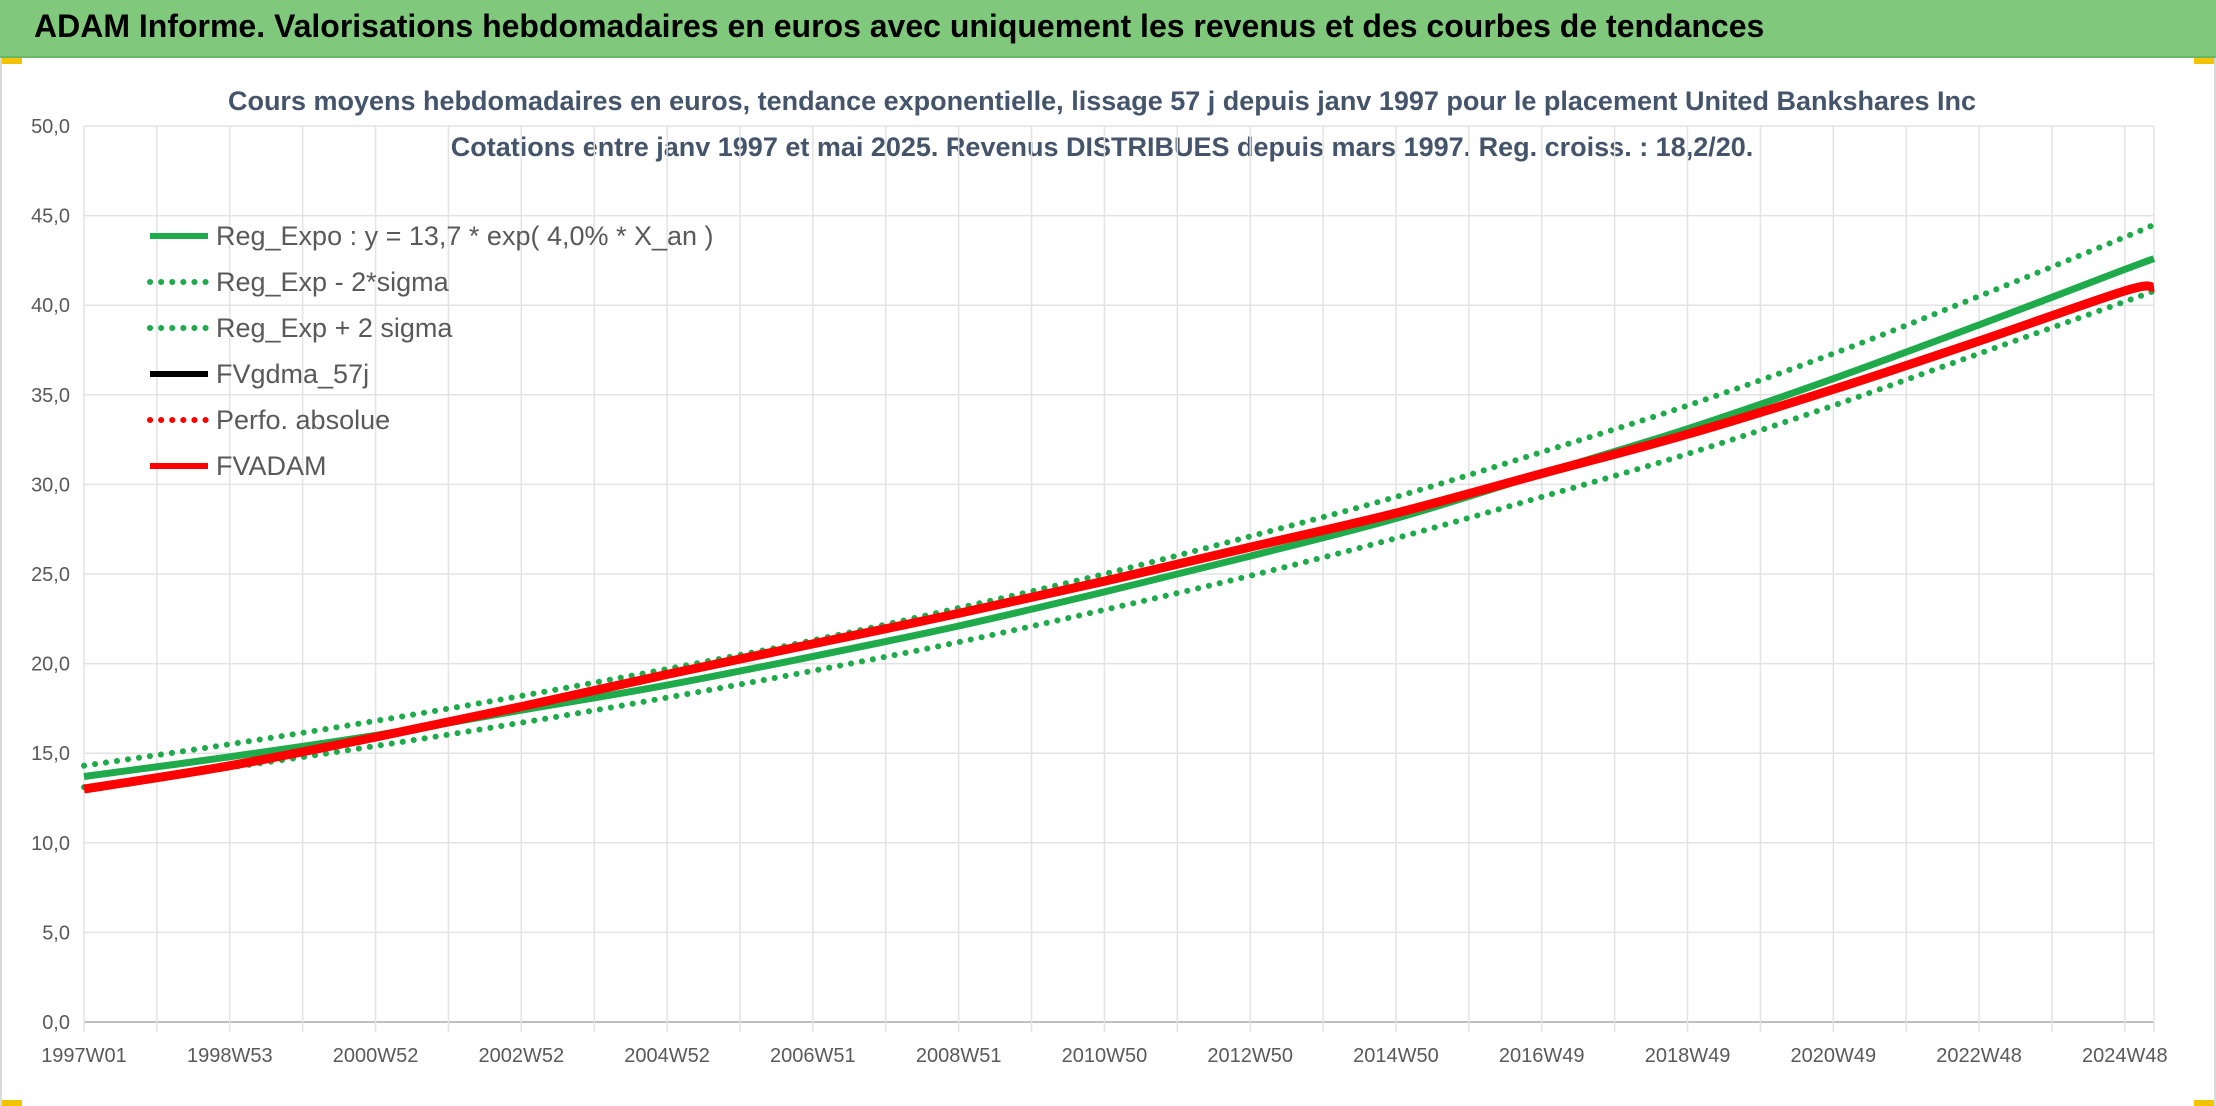  I want to click on x-tick-label: 2018W49, so click(1688, 1056).